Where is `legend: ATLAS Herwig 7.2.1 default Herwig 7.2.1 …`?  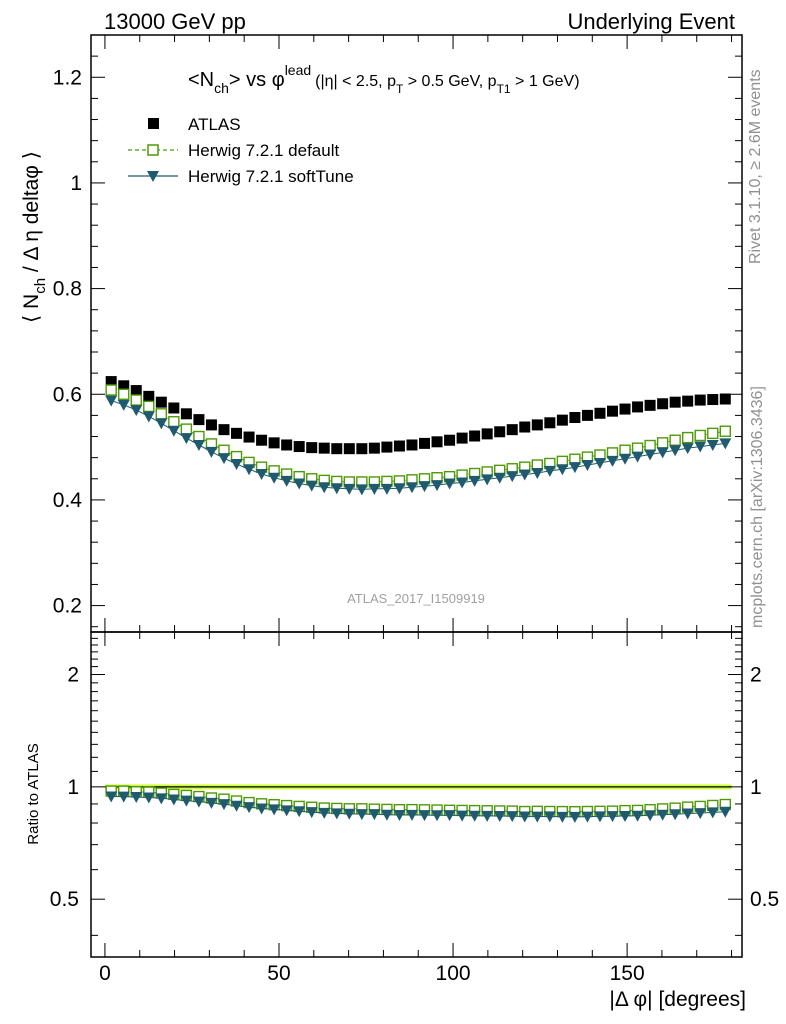 legend: ATLAS Herwig 7.2.1 default Herwig 7.2.1 … is located at coordinates (241, 150).